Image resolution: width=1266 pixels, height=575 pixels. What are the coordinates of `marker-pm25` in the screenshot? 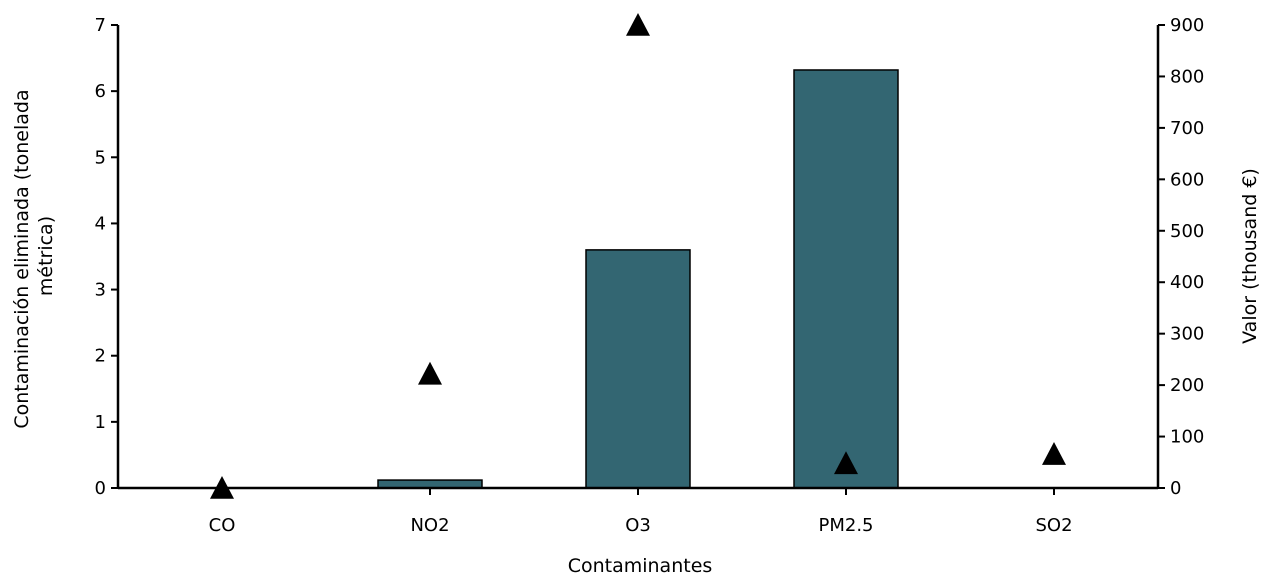 It's located at (846, 463).